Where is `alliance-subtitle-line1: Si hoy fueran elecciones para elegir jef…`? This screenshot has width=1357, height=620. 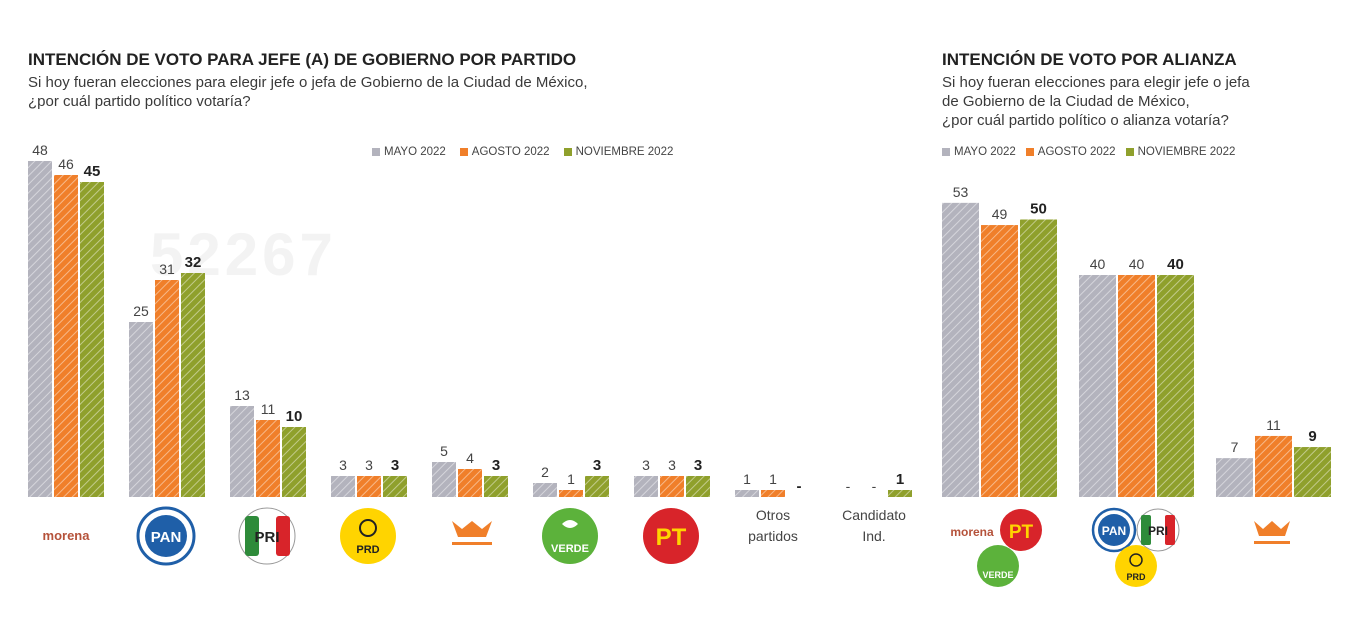
alliance-subtitle-line1: Si hoy fueran elecciones para elegir jef… is located at coordinates (1096, 82).